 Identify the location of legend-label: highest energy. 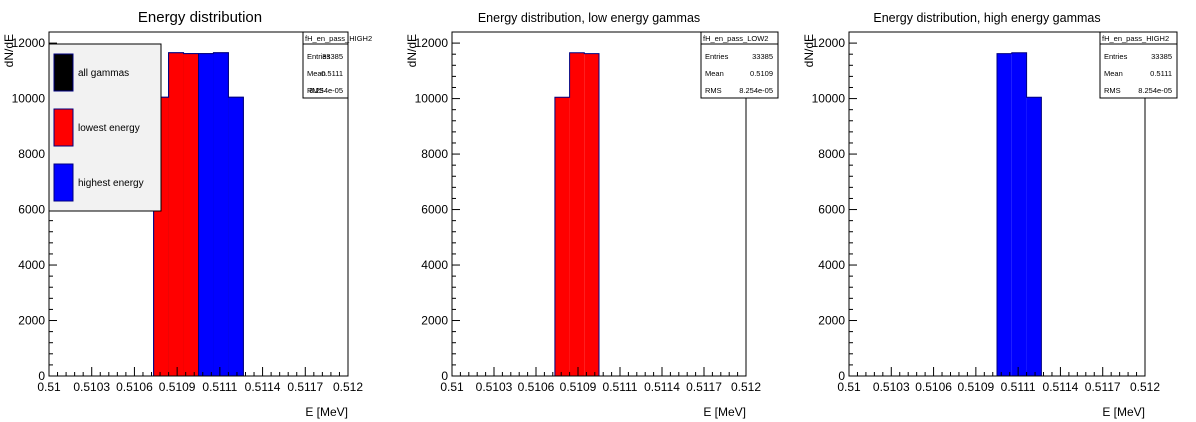
(111, 183).